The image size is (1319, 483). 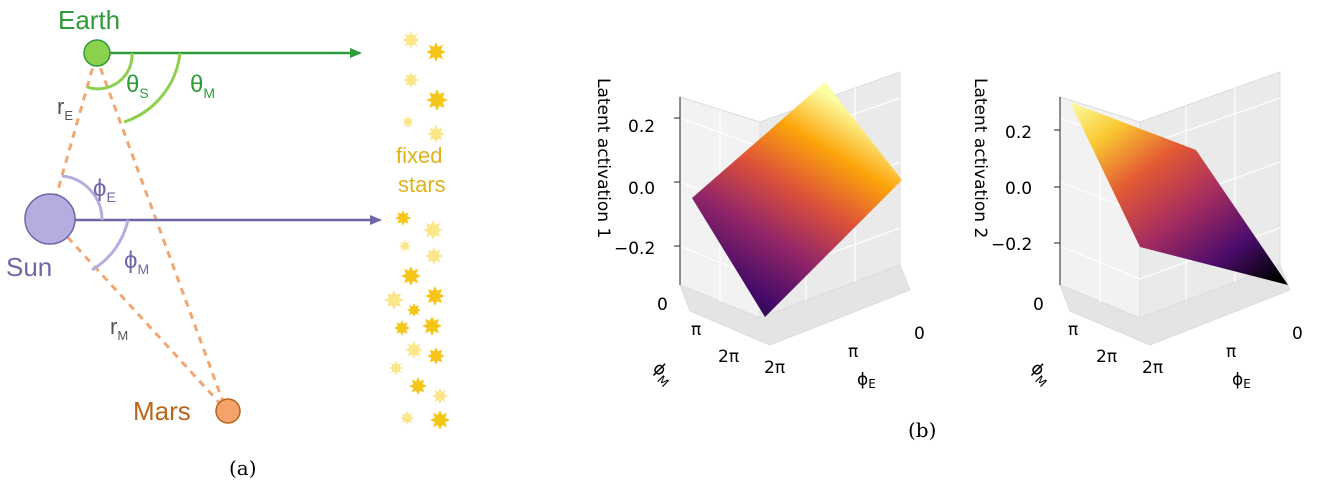 What do you see at coordinates (1231, 352) in the screenshot?
I see `x-tick-2-pi: π` at bounding box center [1231, 352].